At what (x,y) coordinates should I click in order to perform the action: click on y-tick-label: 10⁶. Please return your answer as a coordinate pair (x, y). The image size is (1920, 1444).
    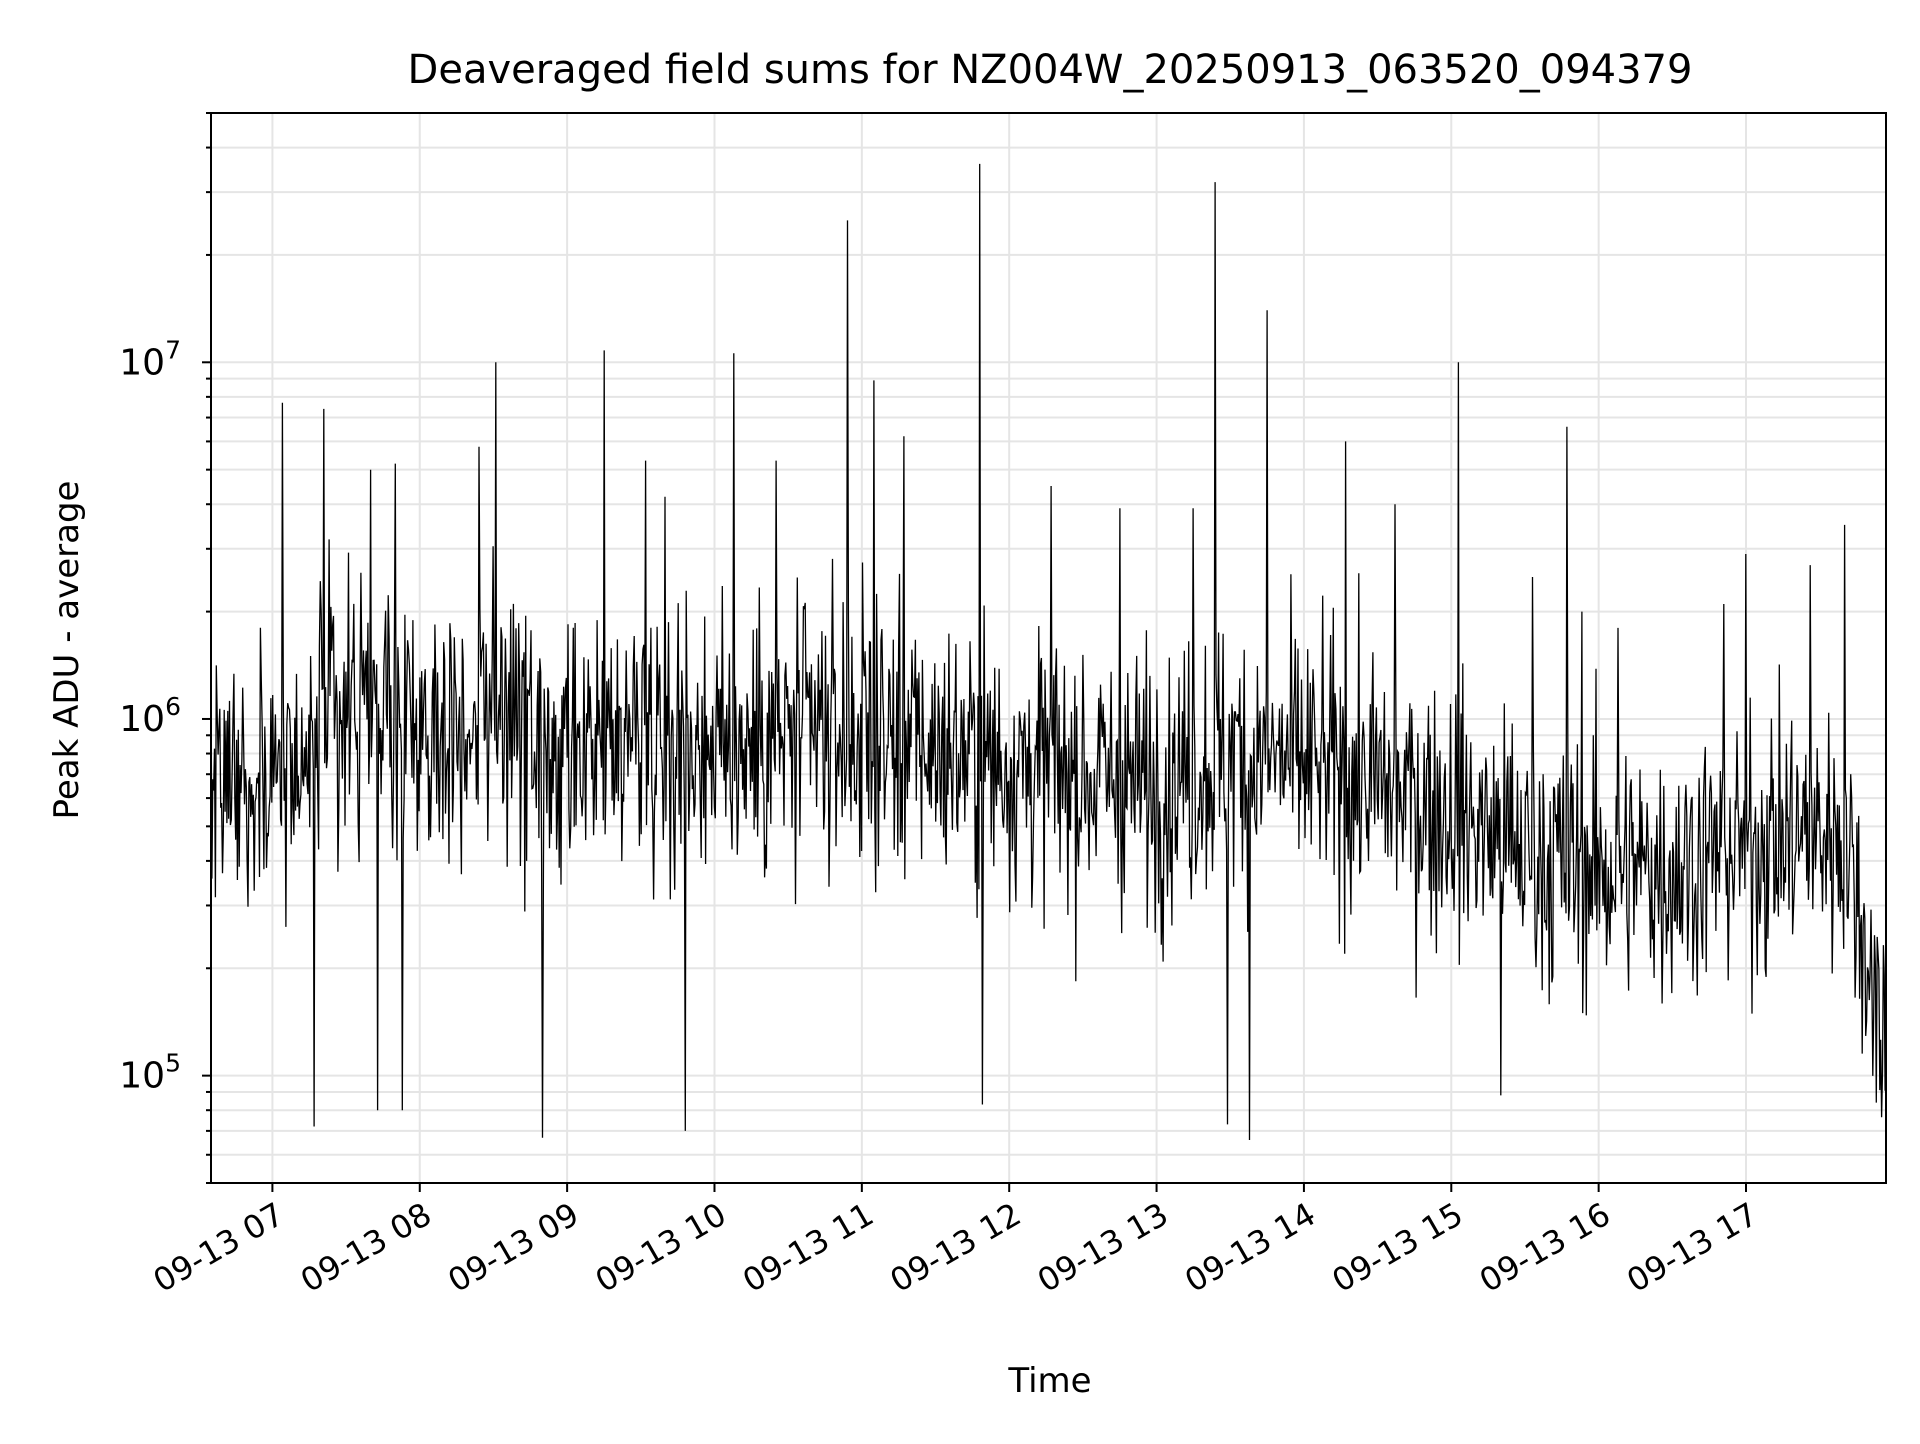
    Looking at the image, I should click on (150, 716).